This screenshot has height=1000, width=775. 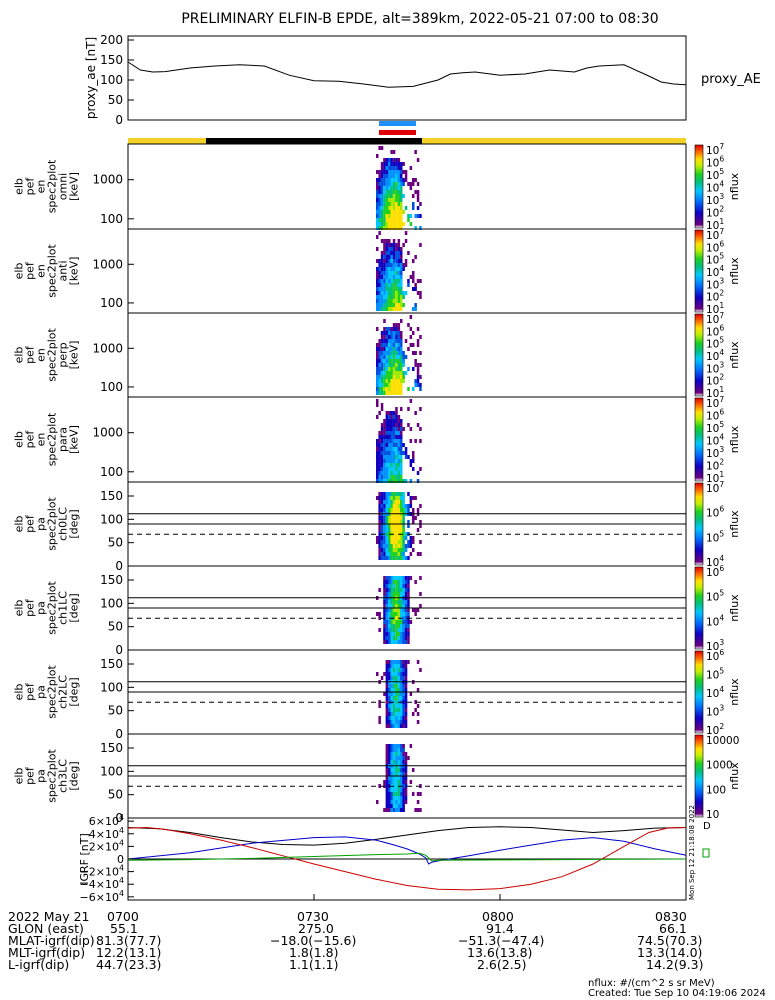 I want to click on colorbar, so click(x=699, y=776).